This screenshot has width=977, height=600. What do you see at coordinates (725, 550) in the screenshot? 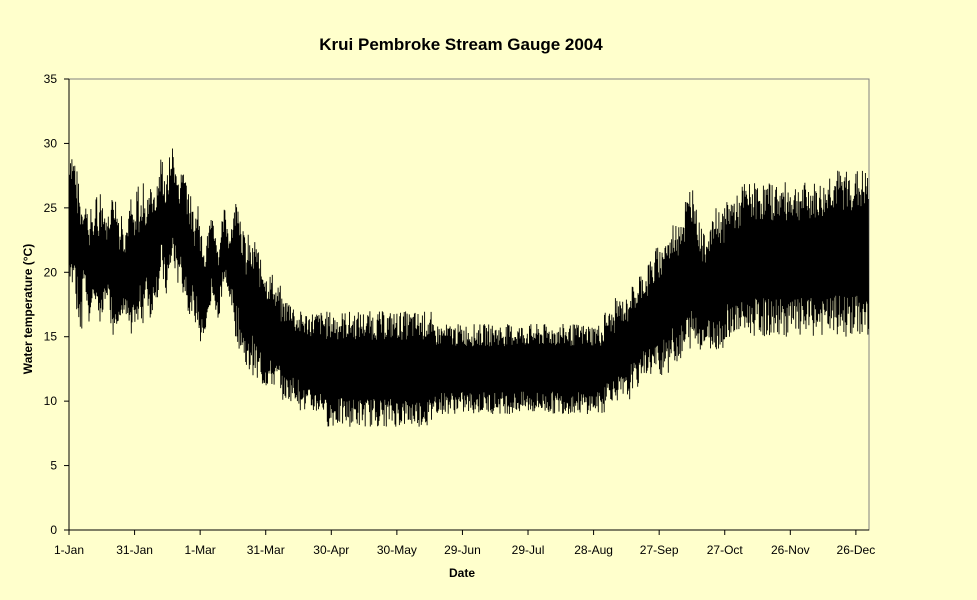
I see `x-tick-label: 27-Oct` at bounding box center [725, 550].